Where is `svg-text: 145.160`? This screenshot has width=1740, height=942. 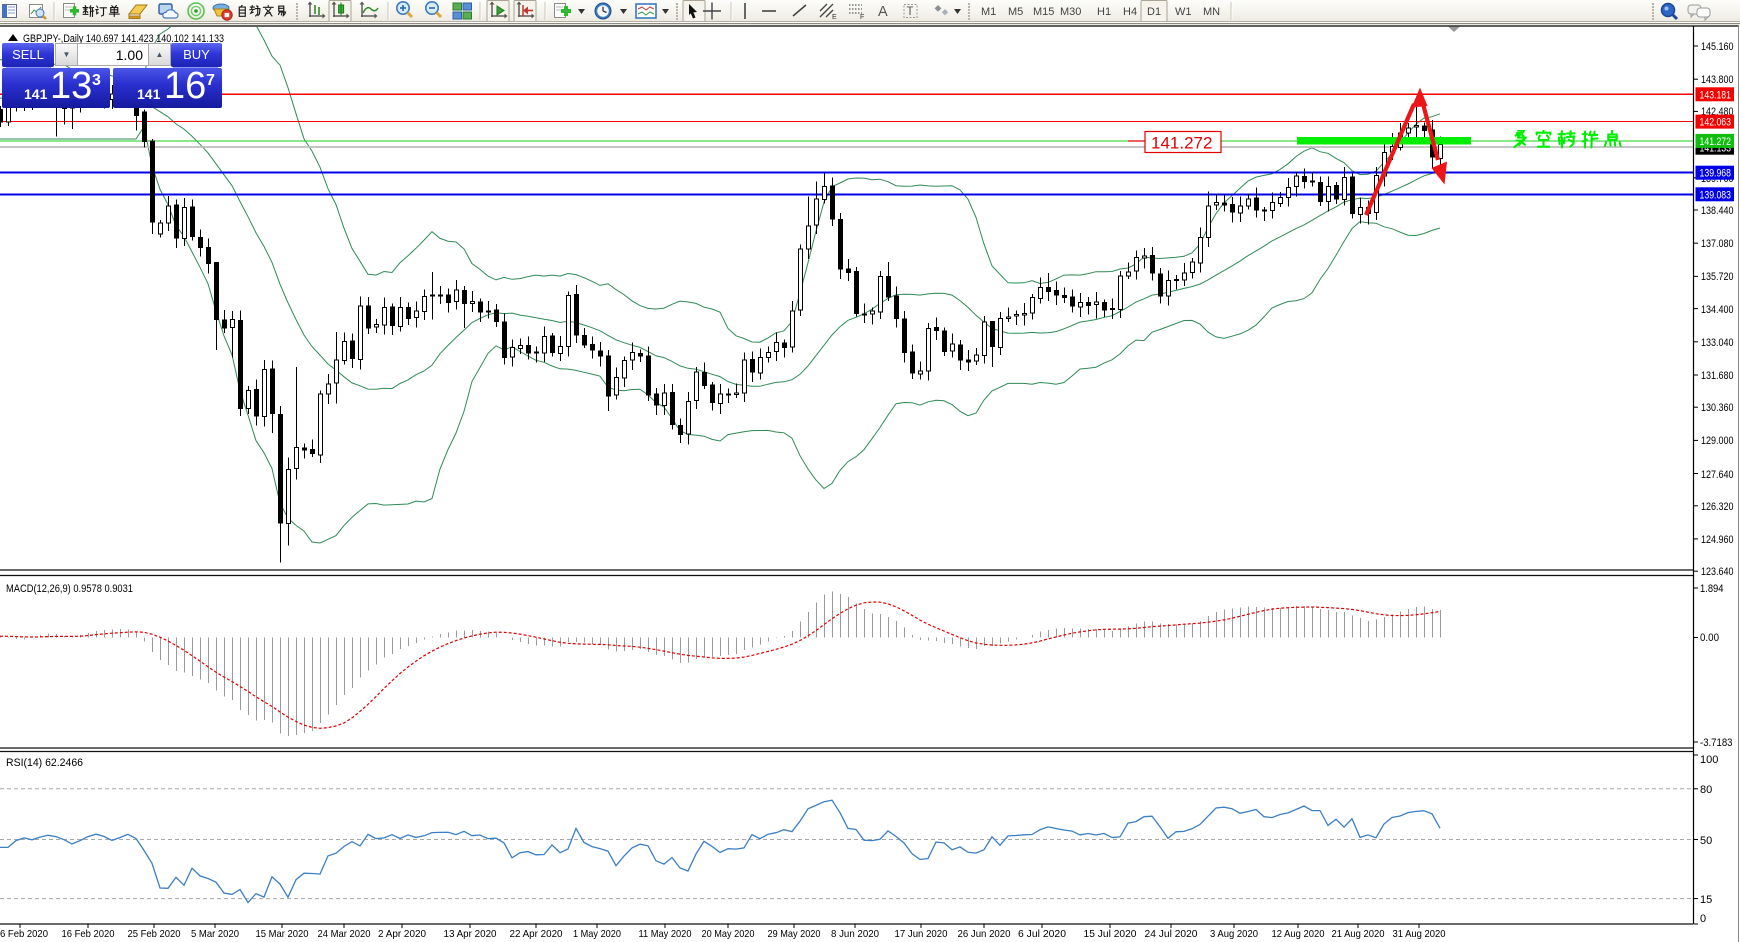 svg-text: 145.160 is located at coordinates (1717, 47).